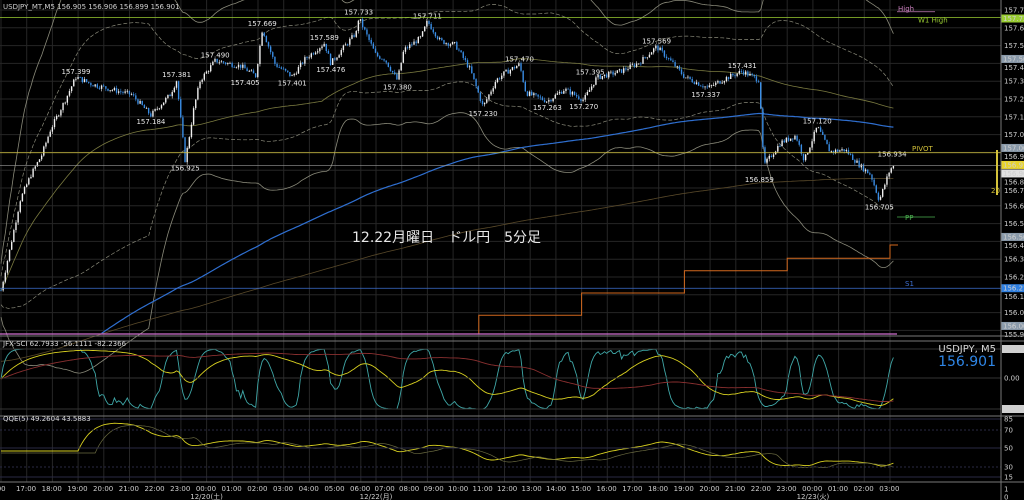 This screenshot has width=1024, height=500. Describe the element at coordinates (309, 489) in the screenshot. I see `time-tick-label: 04:00` at that location.